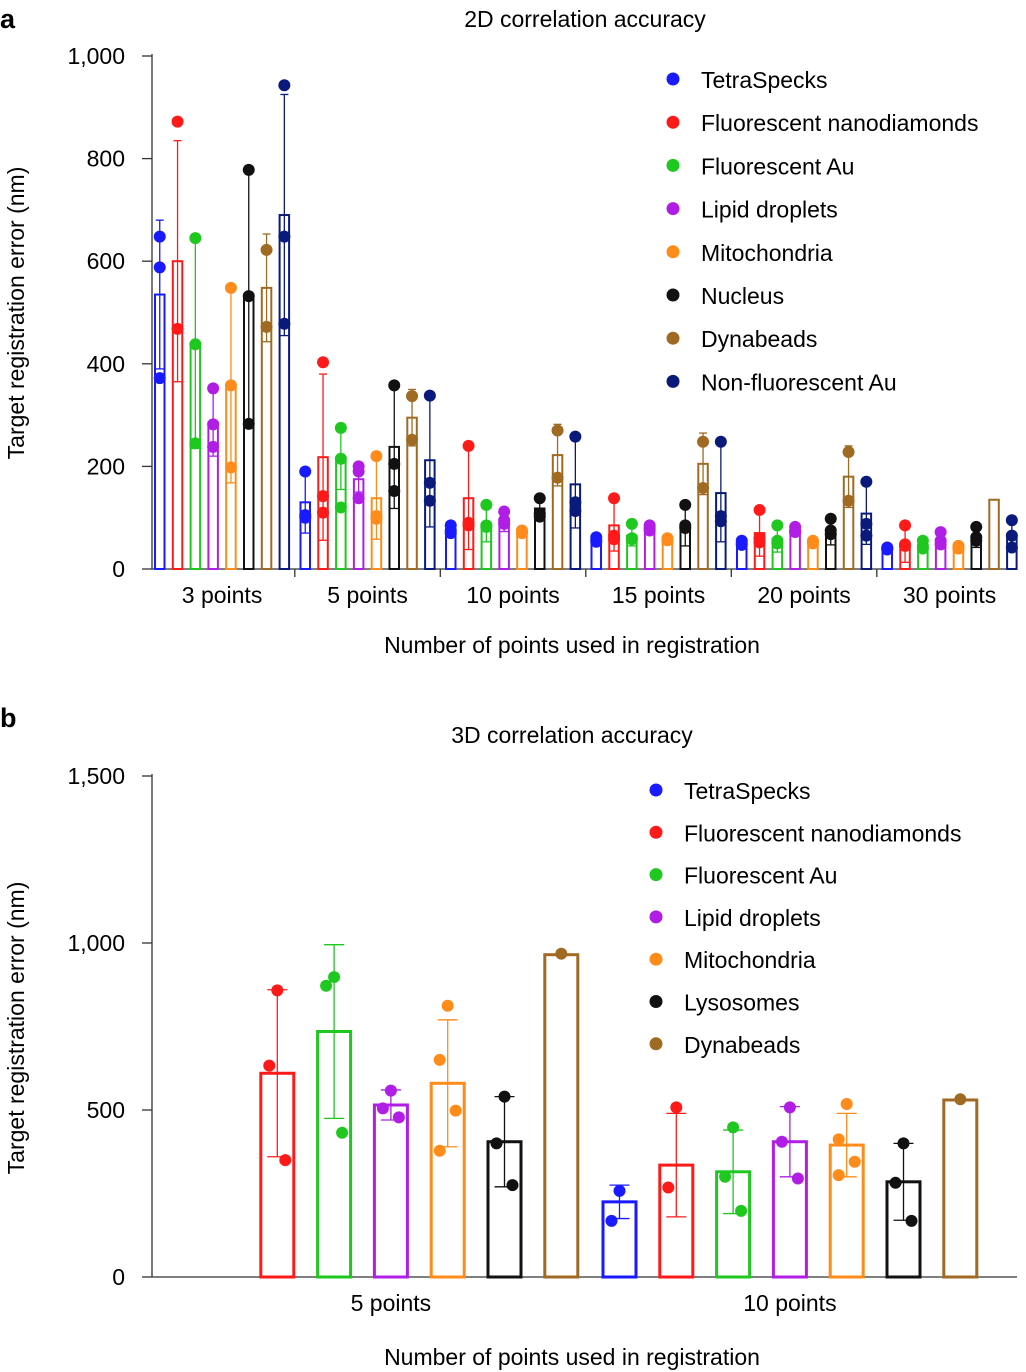  What do you see at coordinates (8, 718) in the screenshot?
I see `panel-b-letter: b` at bounding box center [8, 718].